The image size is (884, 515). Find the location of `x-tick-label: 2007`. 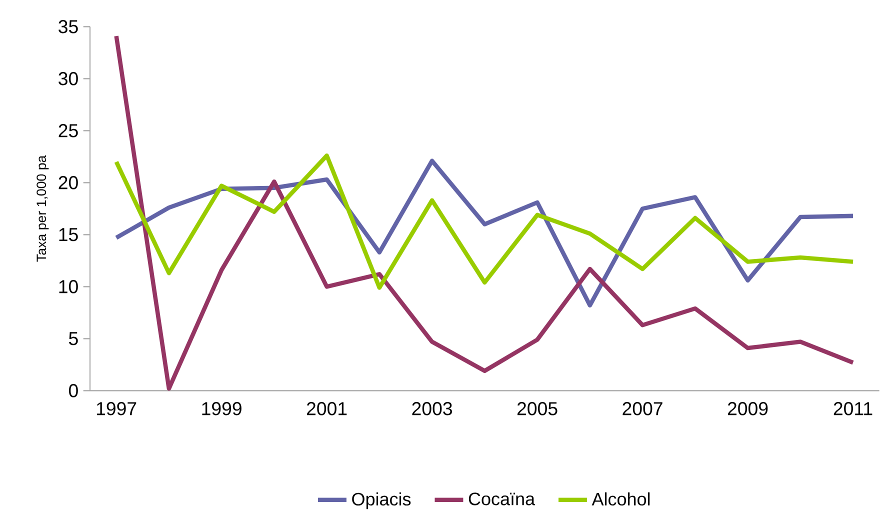

x-tick-label: 2007 is located at coordinates (642, 409).